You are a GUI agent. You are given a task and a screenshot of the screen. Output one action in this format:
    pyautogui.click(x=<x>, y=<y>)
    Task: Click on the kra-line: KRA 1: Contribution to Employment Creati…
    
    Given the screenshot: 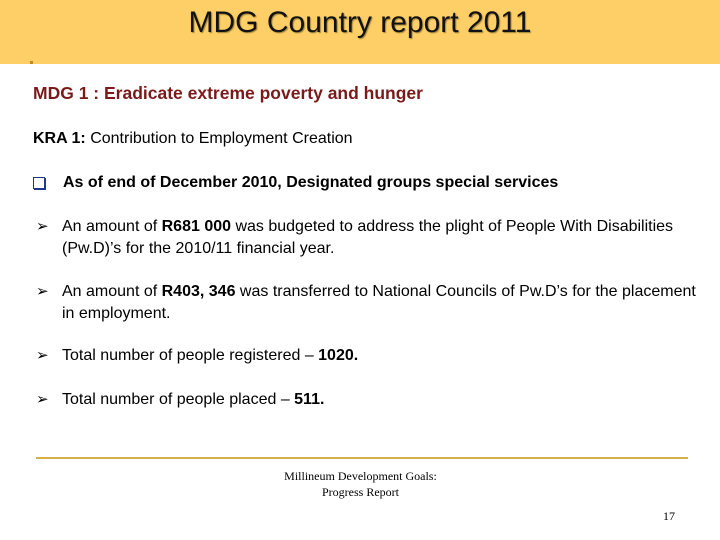 What is the action you would take?
    pyautogui.click(x=193, y=139)
    